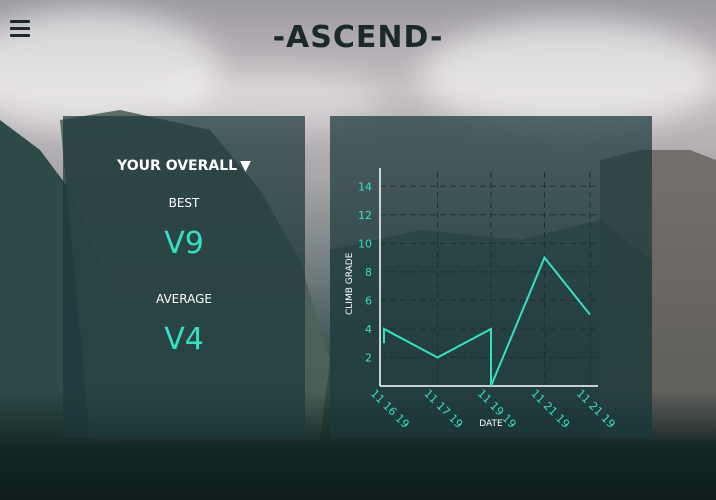 Image resolution: width=716 pixels, height=500 pixels. Describe the element at coordinates (184, 339) in the screenshot. I see `average-value: V4` at that location.